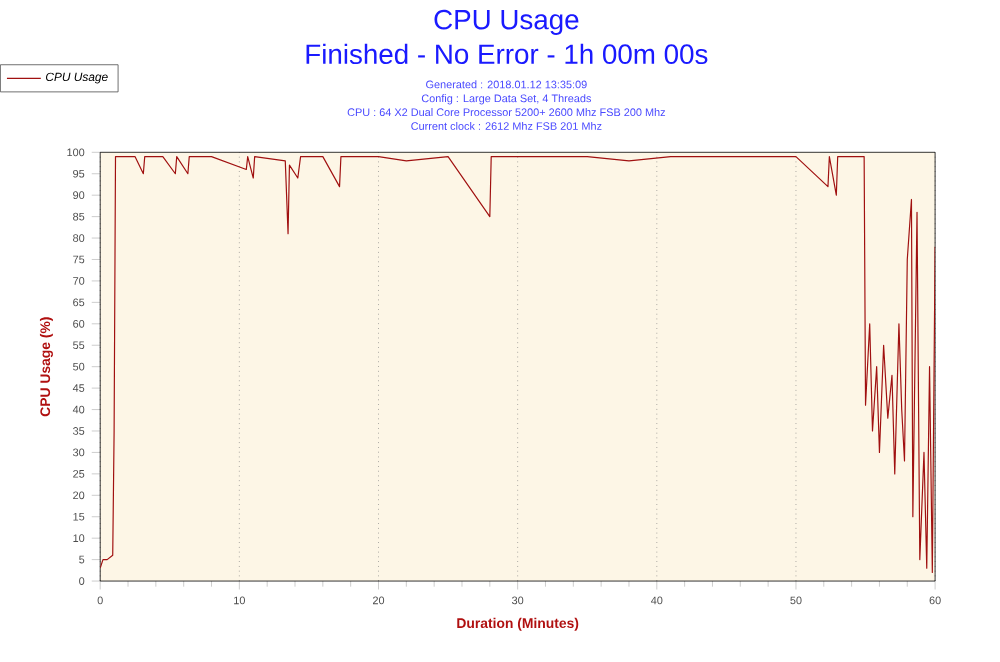  What do you see at coordinates (506, 22) in the screenshot?
I see `chart-title: CPU Usage` at bounding box center [506, 22].